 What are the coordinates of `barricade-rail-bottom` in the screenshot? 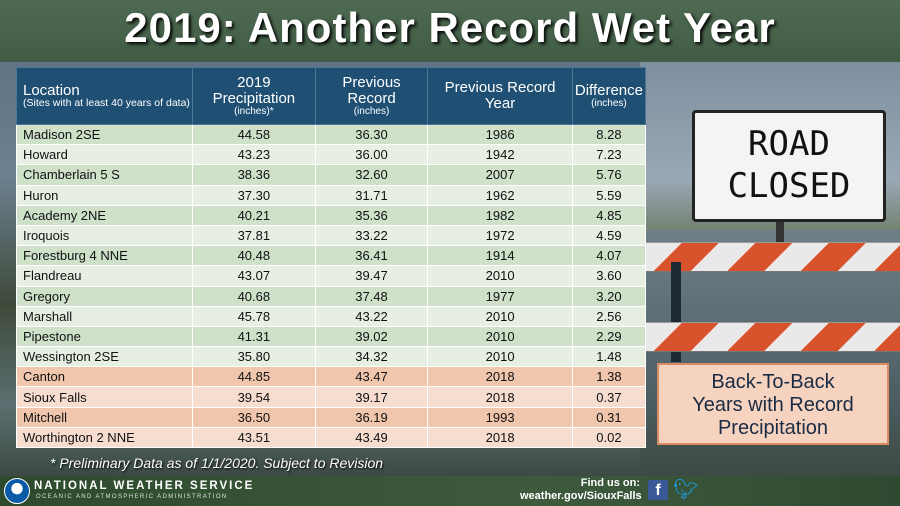 It's located at (772, 337).